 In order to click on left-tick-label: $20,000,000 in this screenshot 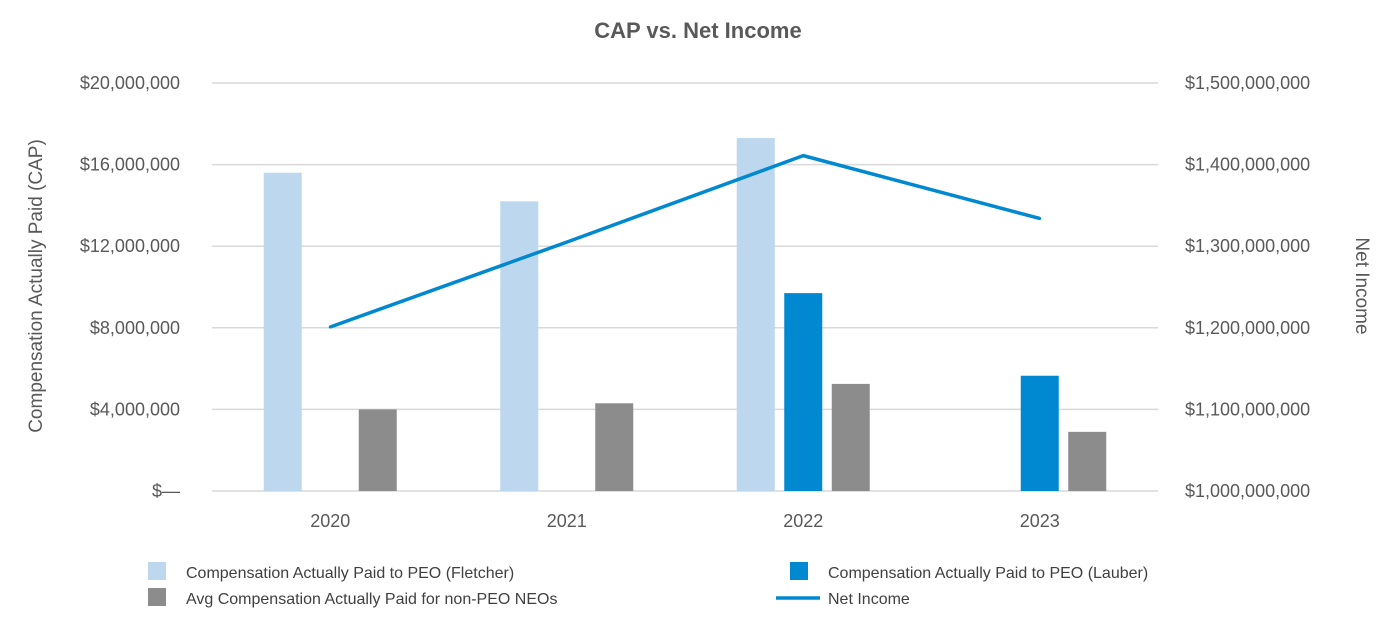, I will do `click(130, 83)`.